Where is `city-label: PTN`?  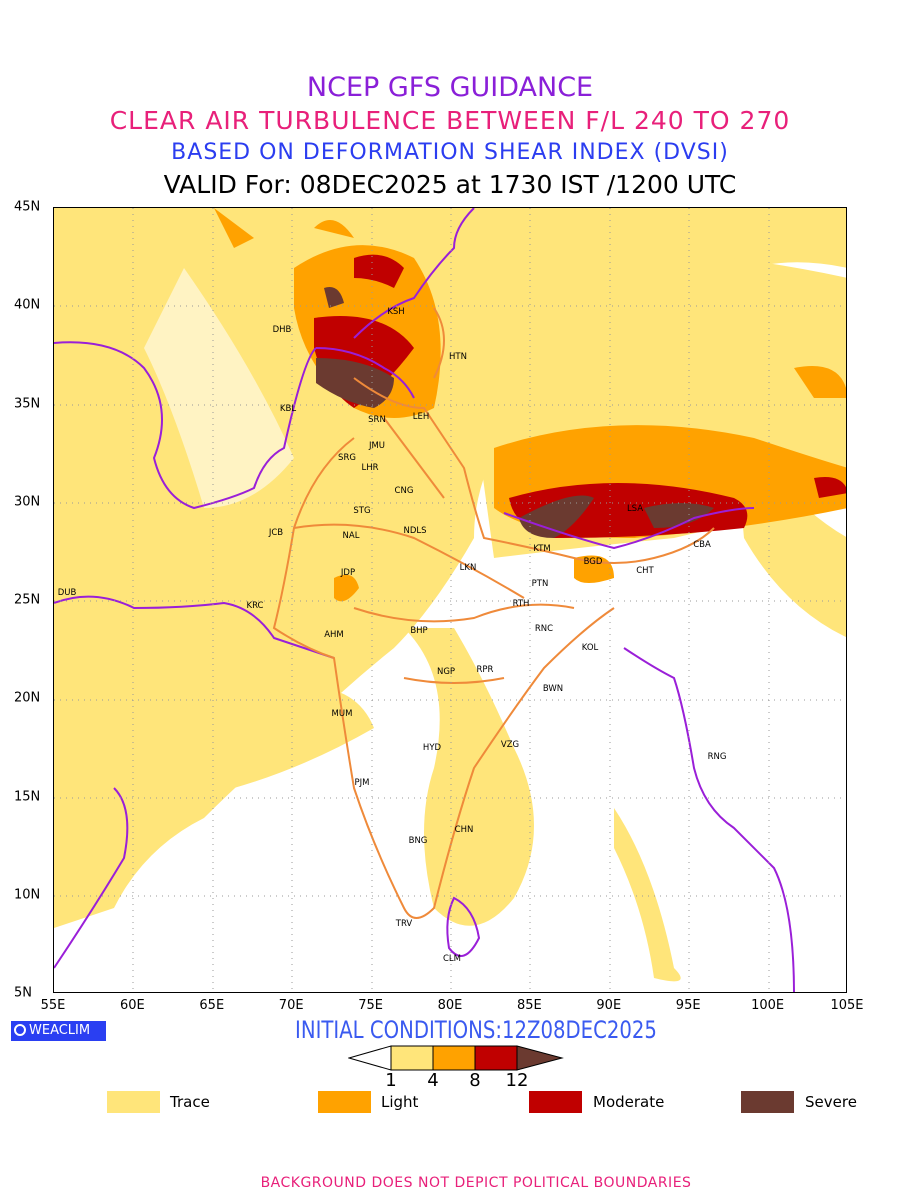 city-label: PTN is located at coordinates (540, 584).